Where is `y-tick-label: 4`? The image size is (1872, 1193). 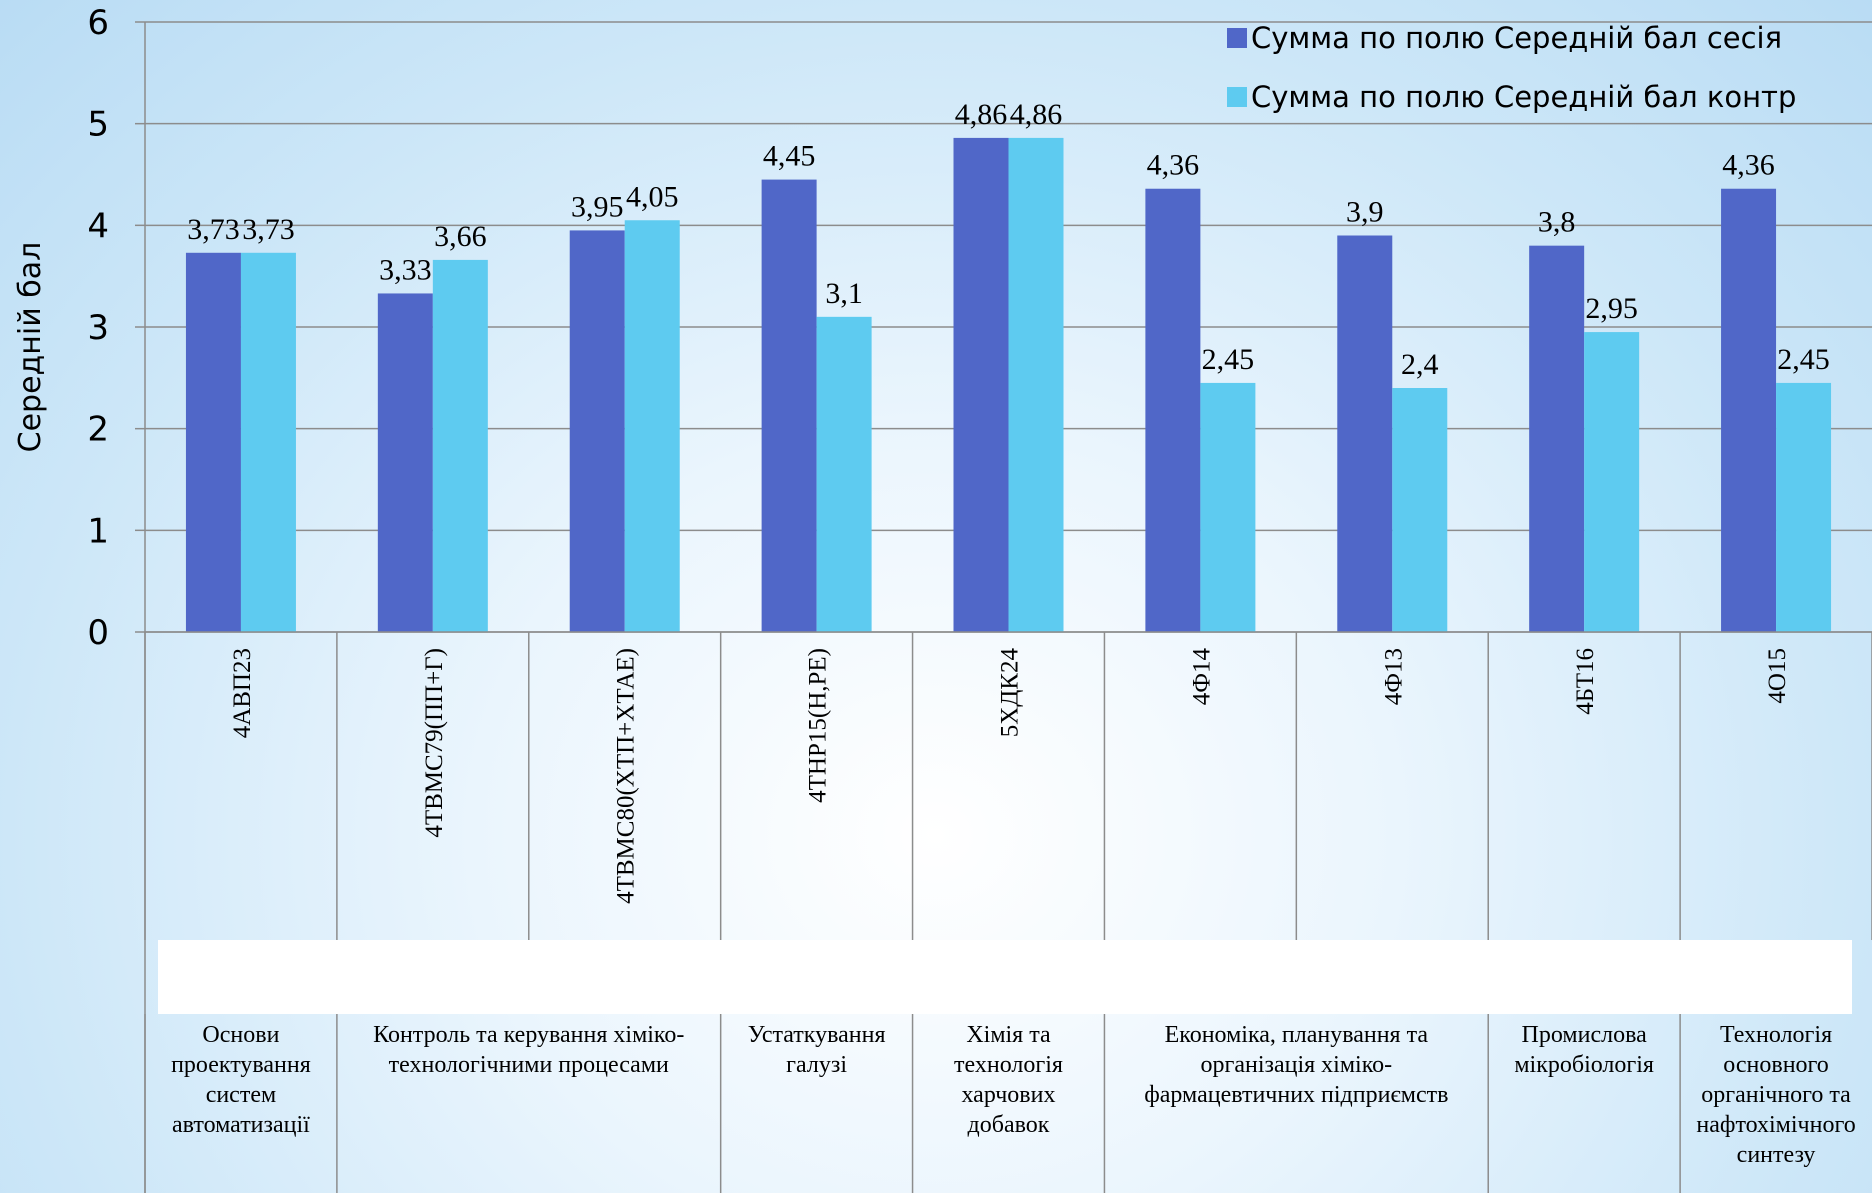
y-tick-label: 4 is located at coordinates (98, 226).